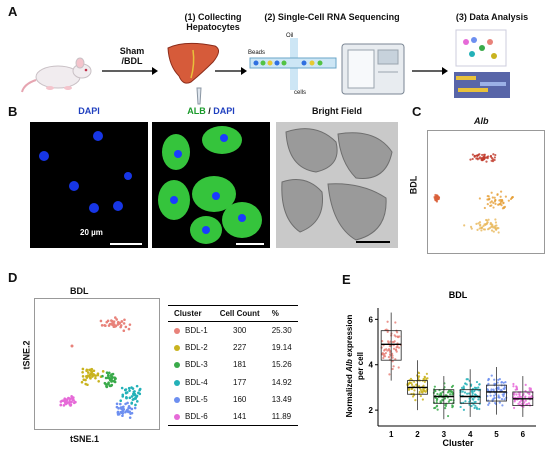  I want to click on x-tick-label: 6, so click(523, 434).